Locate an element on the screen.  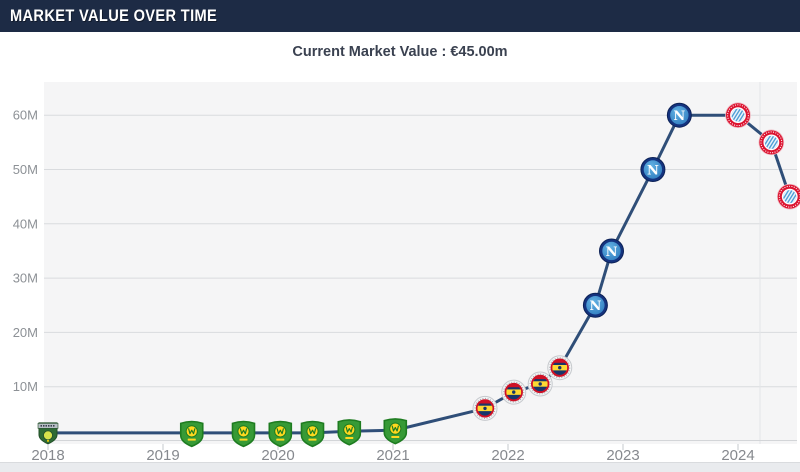
footer-strip is located at coordinates (400, 467).